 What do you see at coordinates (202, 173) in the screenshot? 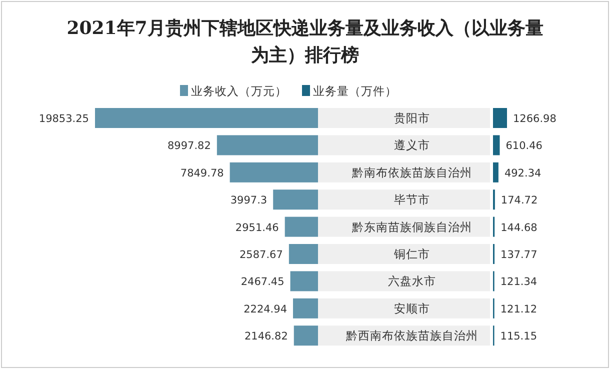
I see `data-label: 7849.78` at bounding box center [202, 173].